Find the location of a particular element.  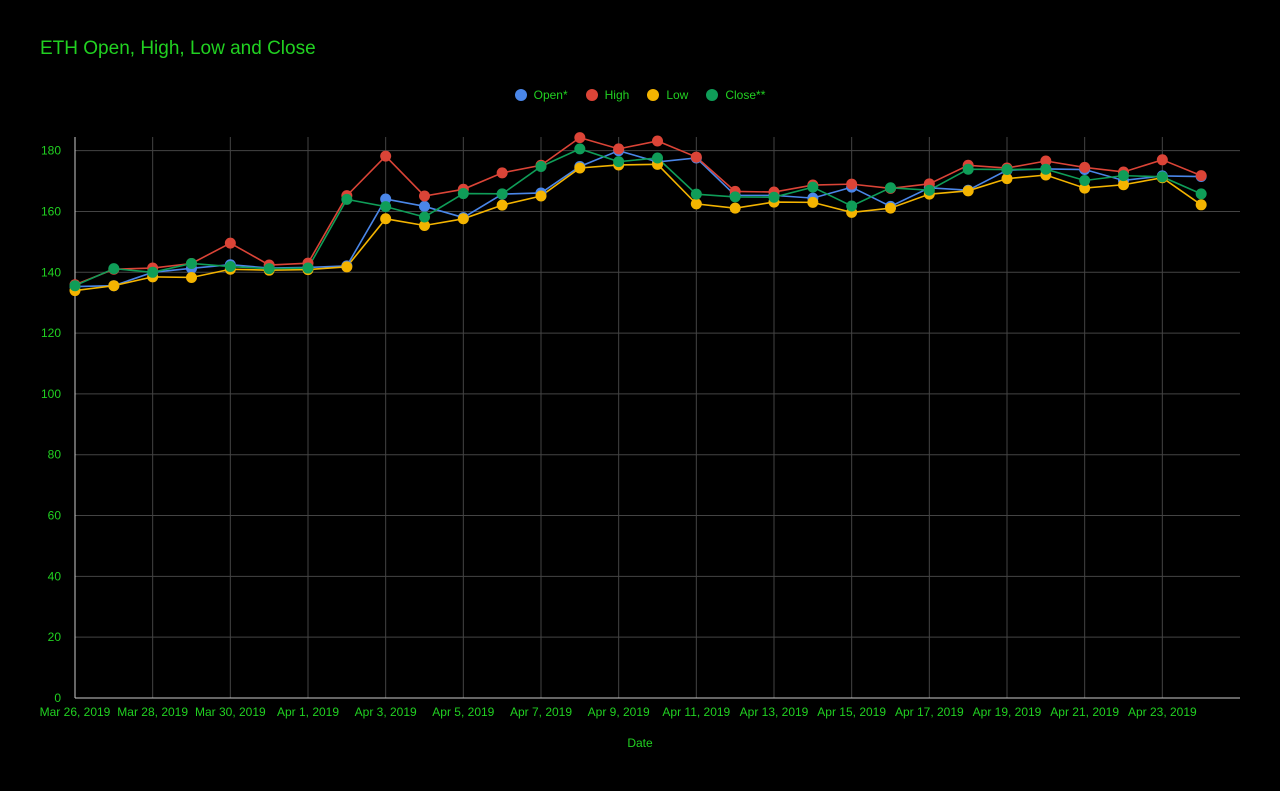

legend-label-close: Close** is located at coordinates (745, 95).